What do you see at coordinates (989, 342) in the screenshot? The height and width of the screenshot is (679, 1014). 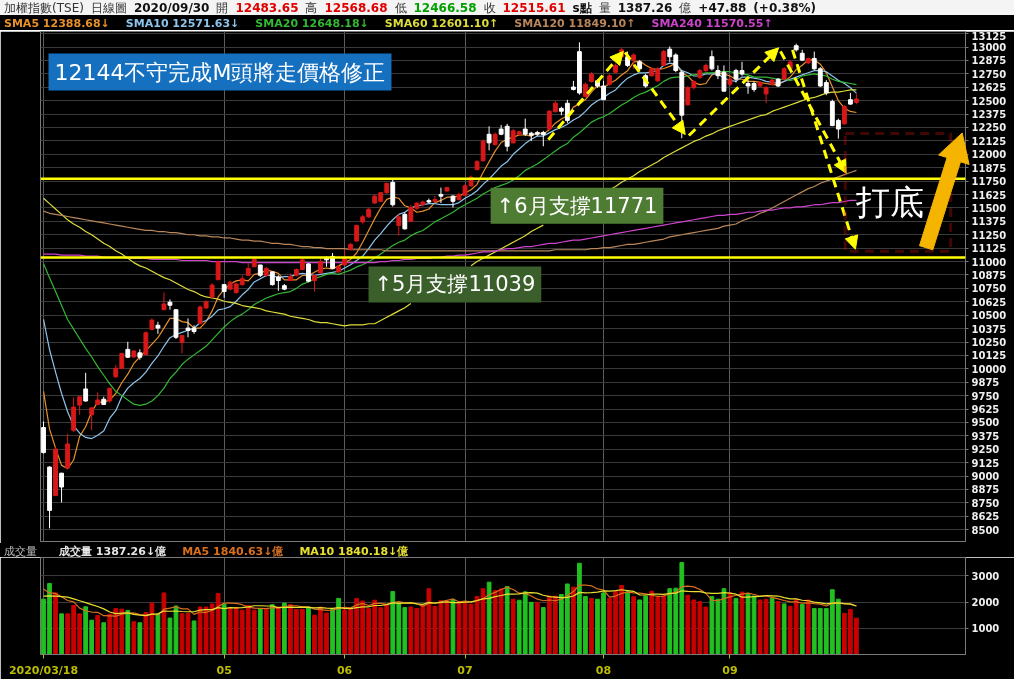 I see `y-tick-label: 10250` at bounding box center [989, 342].